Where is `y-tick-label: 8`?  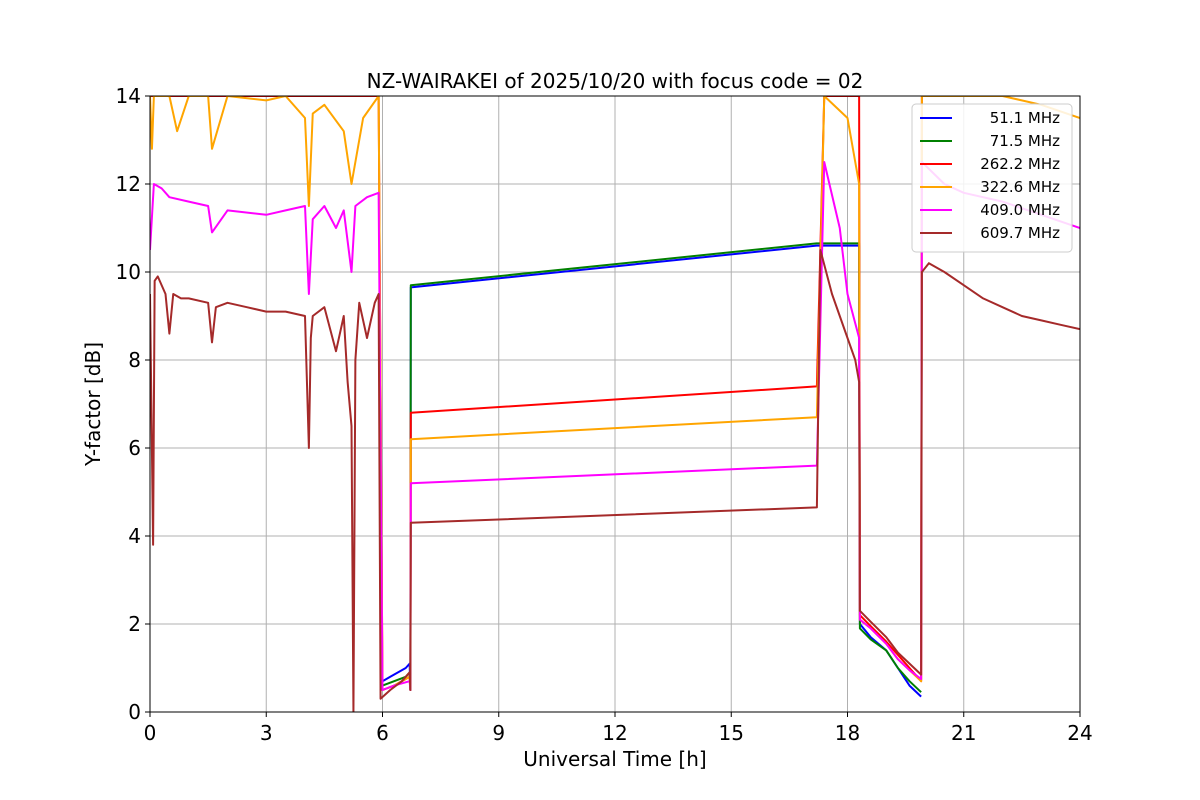 y-tick-label: 8 is located at coordinates (134, 360).